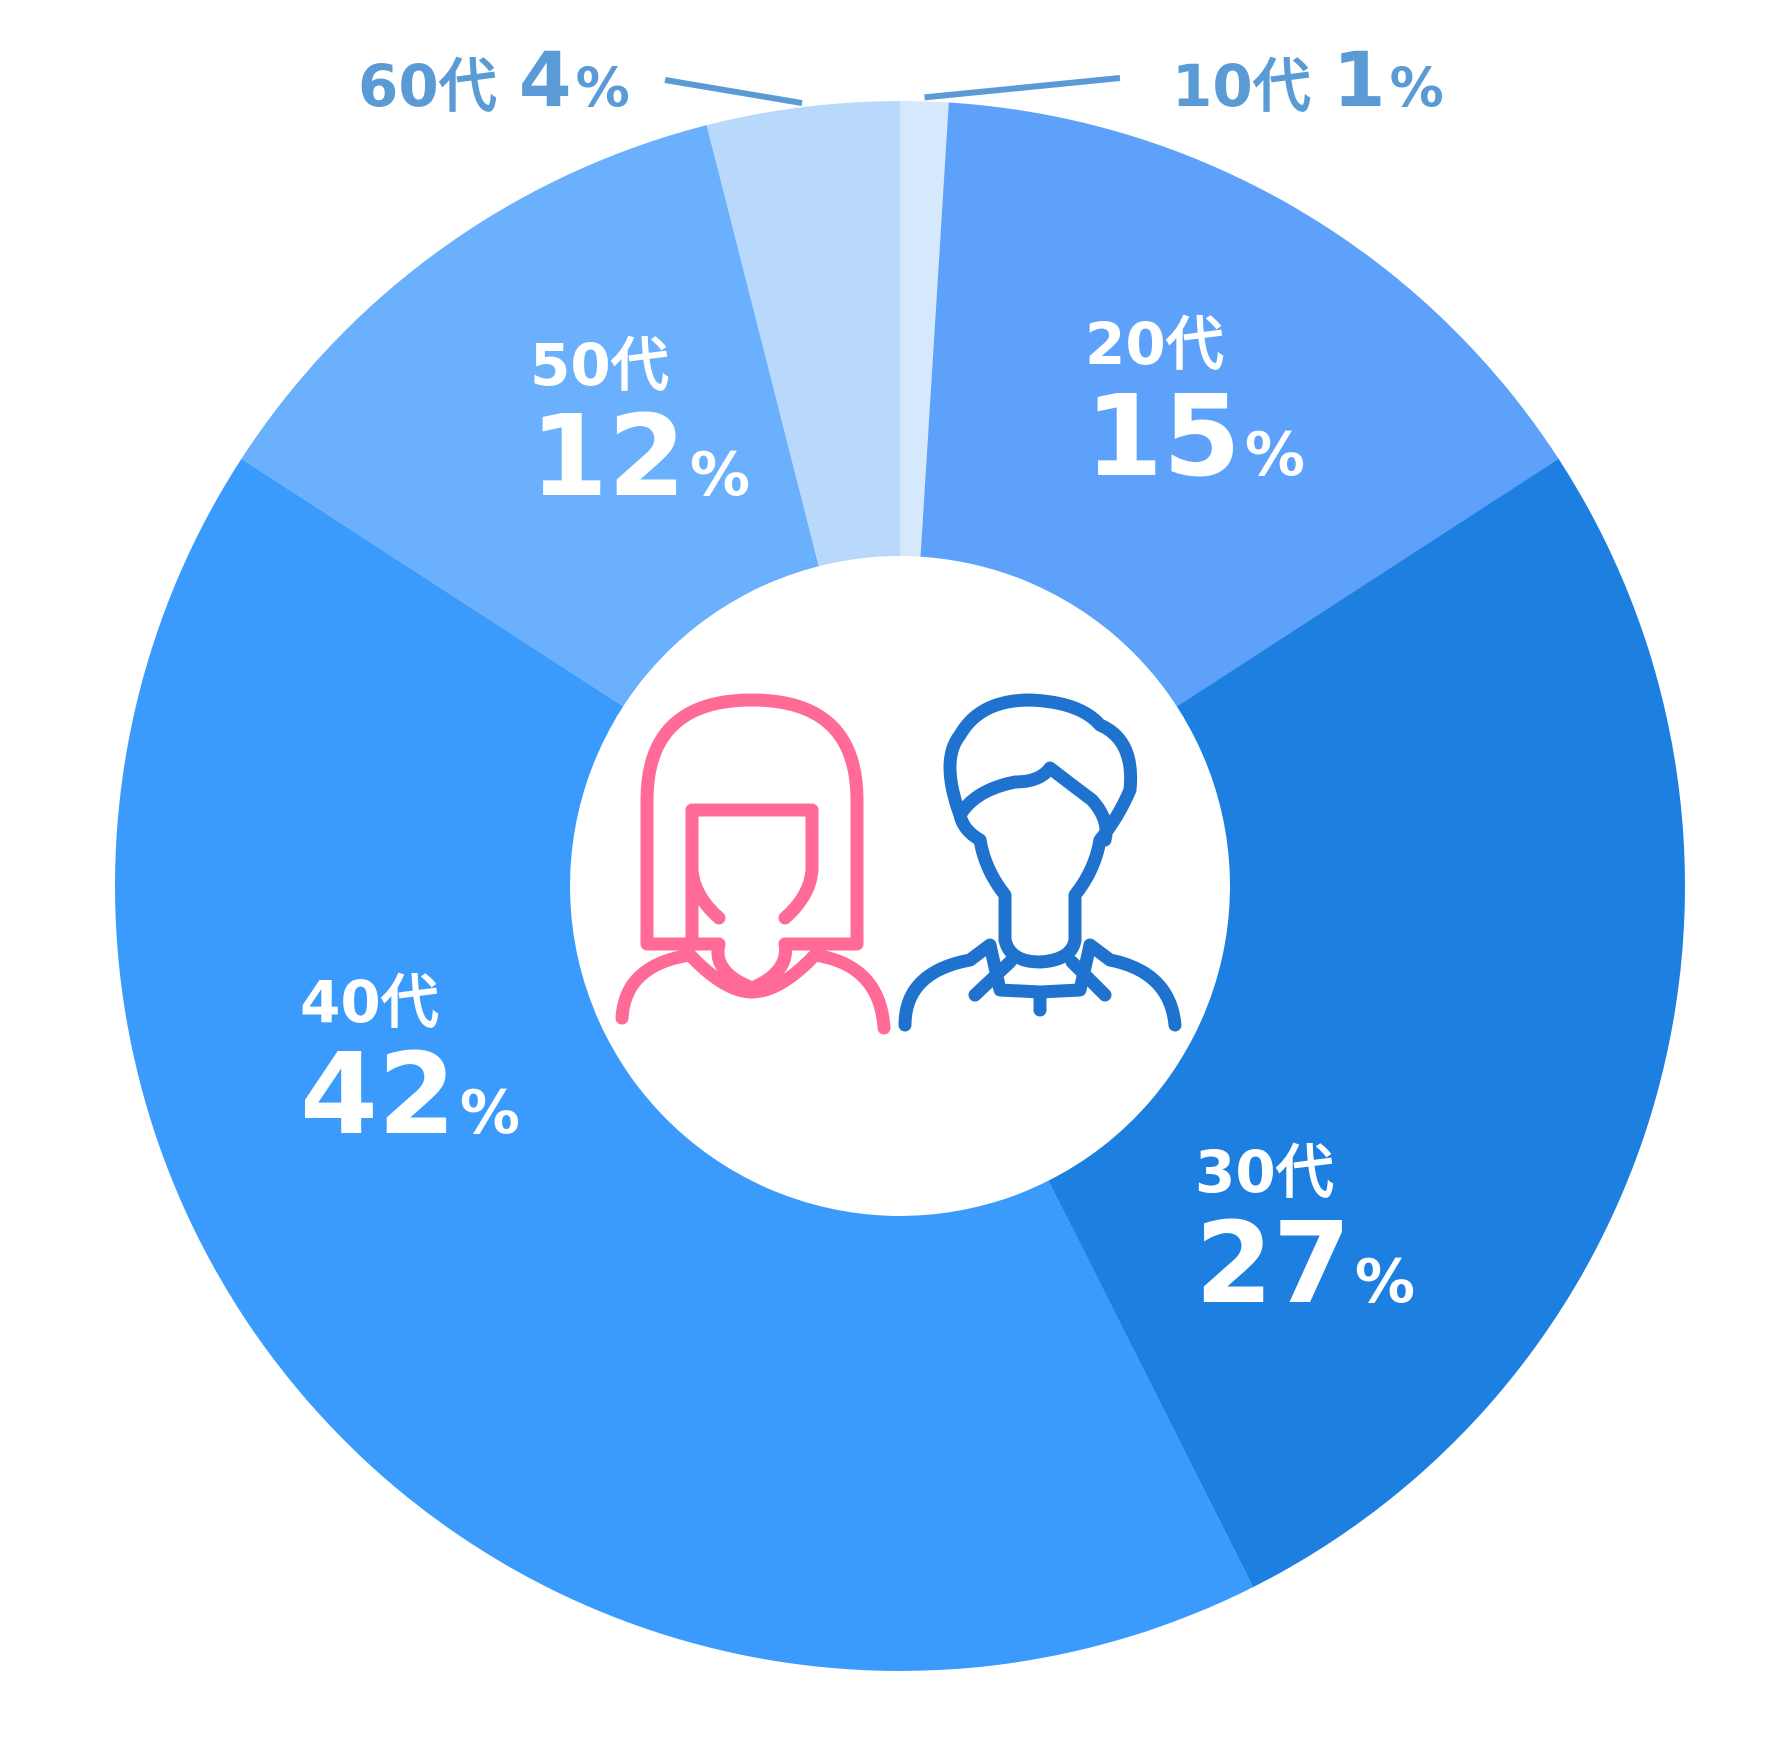 The width and height of the screenshot is (1789, 1760). I want to click on man-icon, so click(1040, 862).